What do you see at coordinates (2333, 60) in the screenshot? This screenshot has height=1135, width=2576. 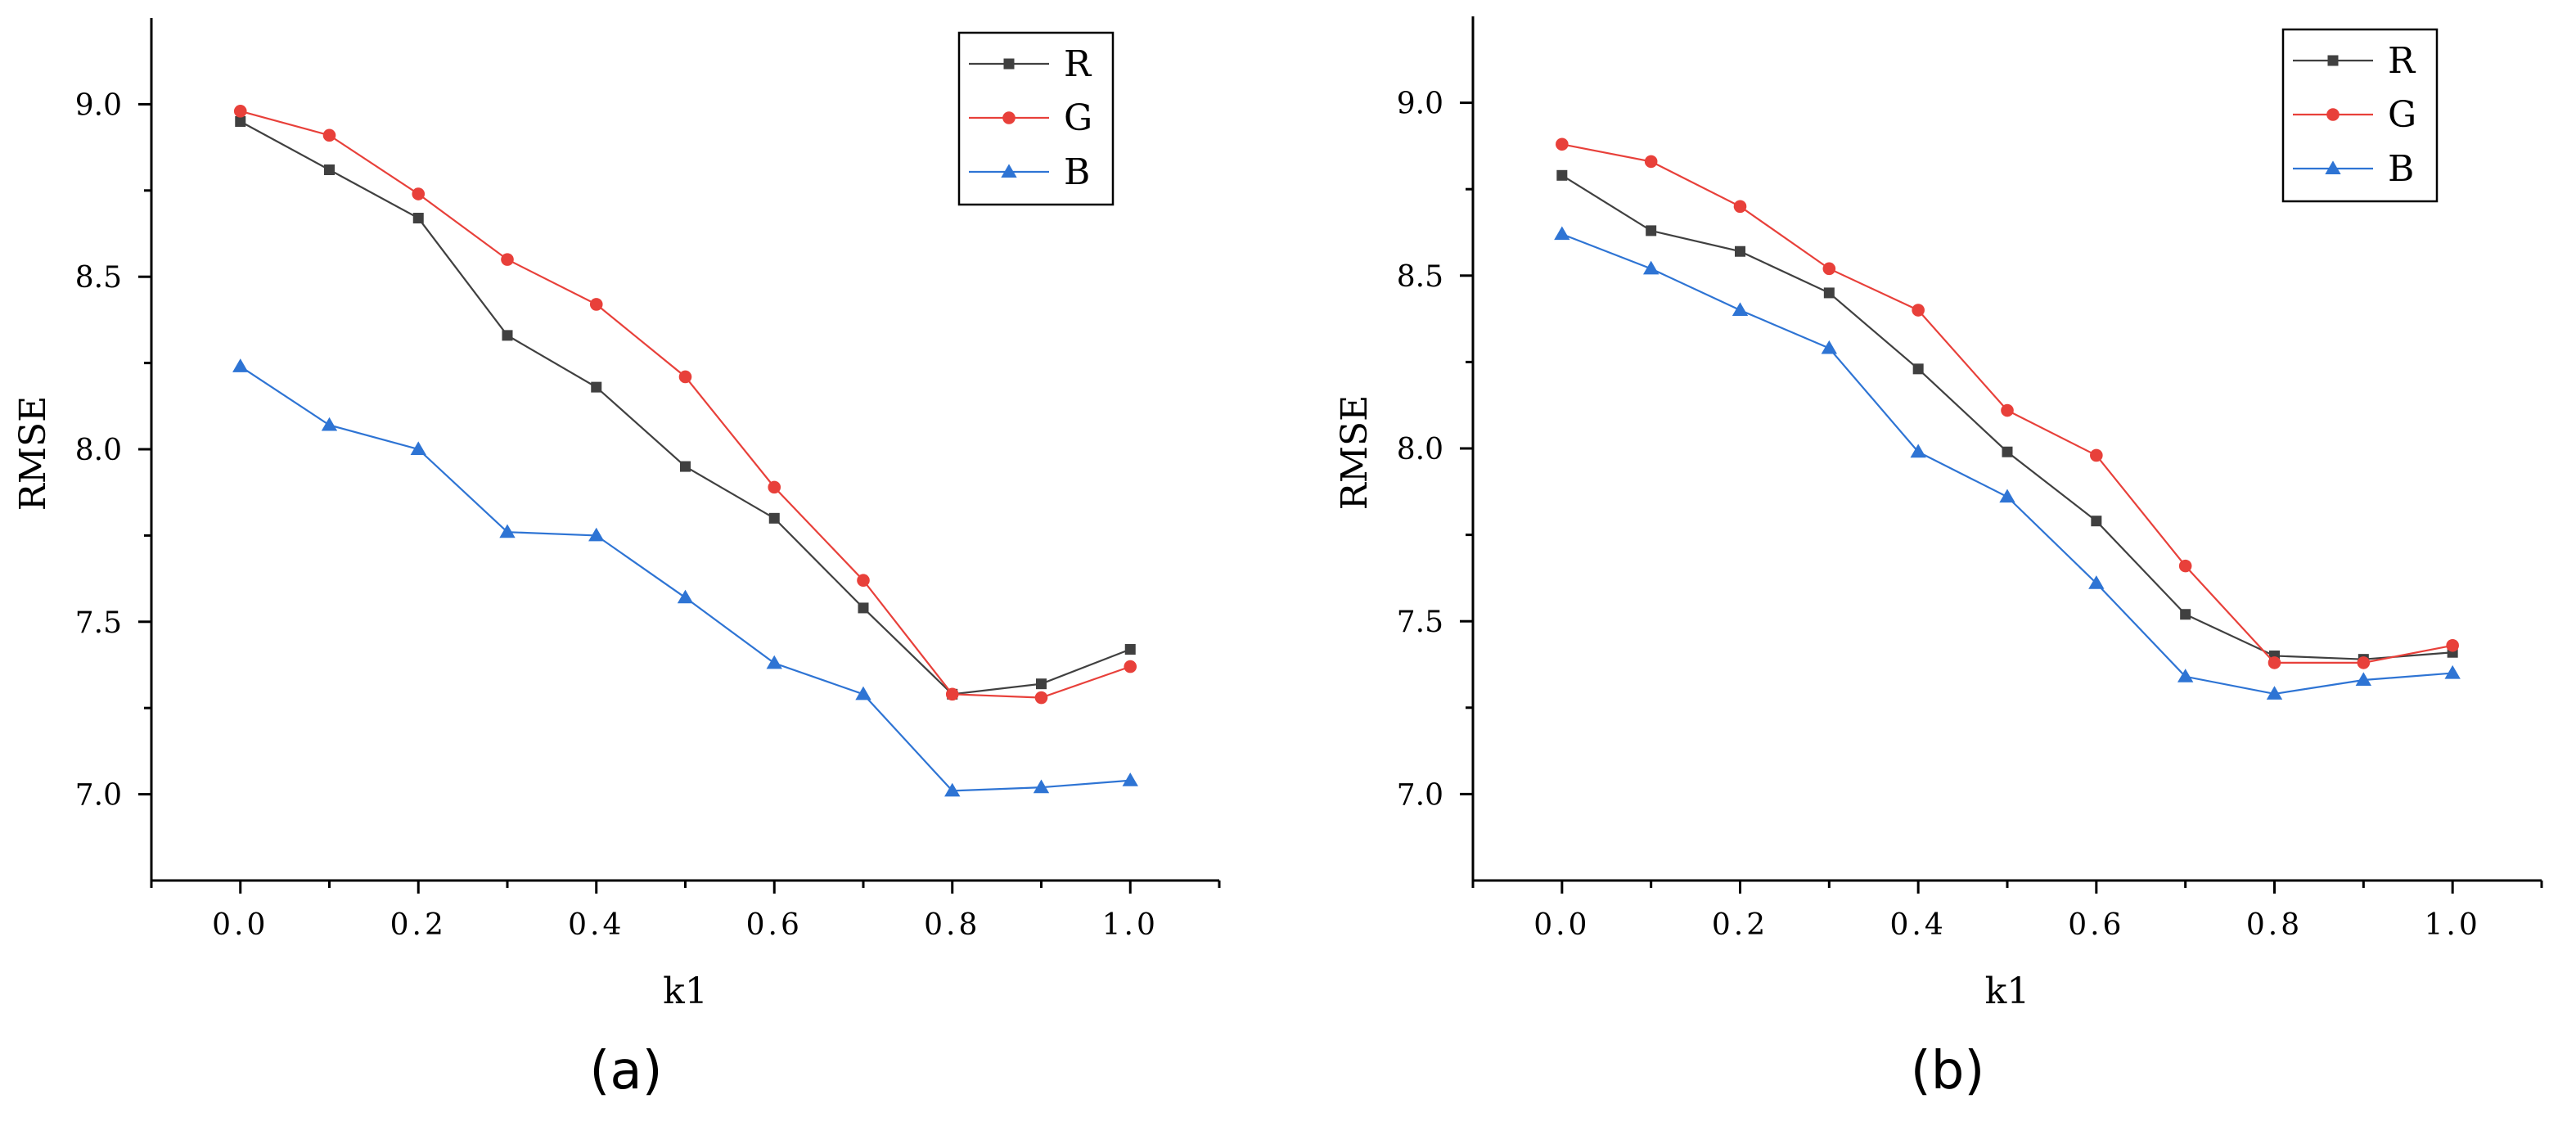 I see `legend-marker-b-R` at bounding box center [2333, 60].